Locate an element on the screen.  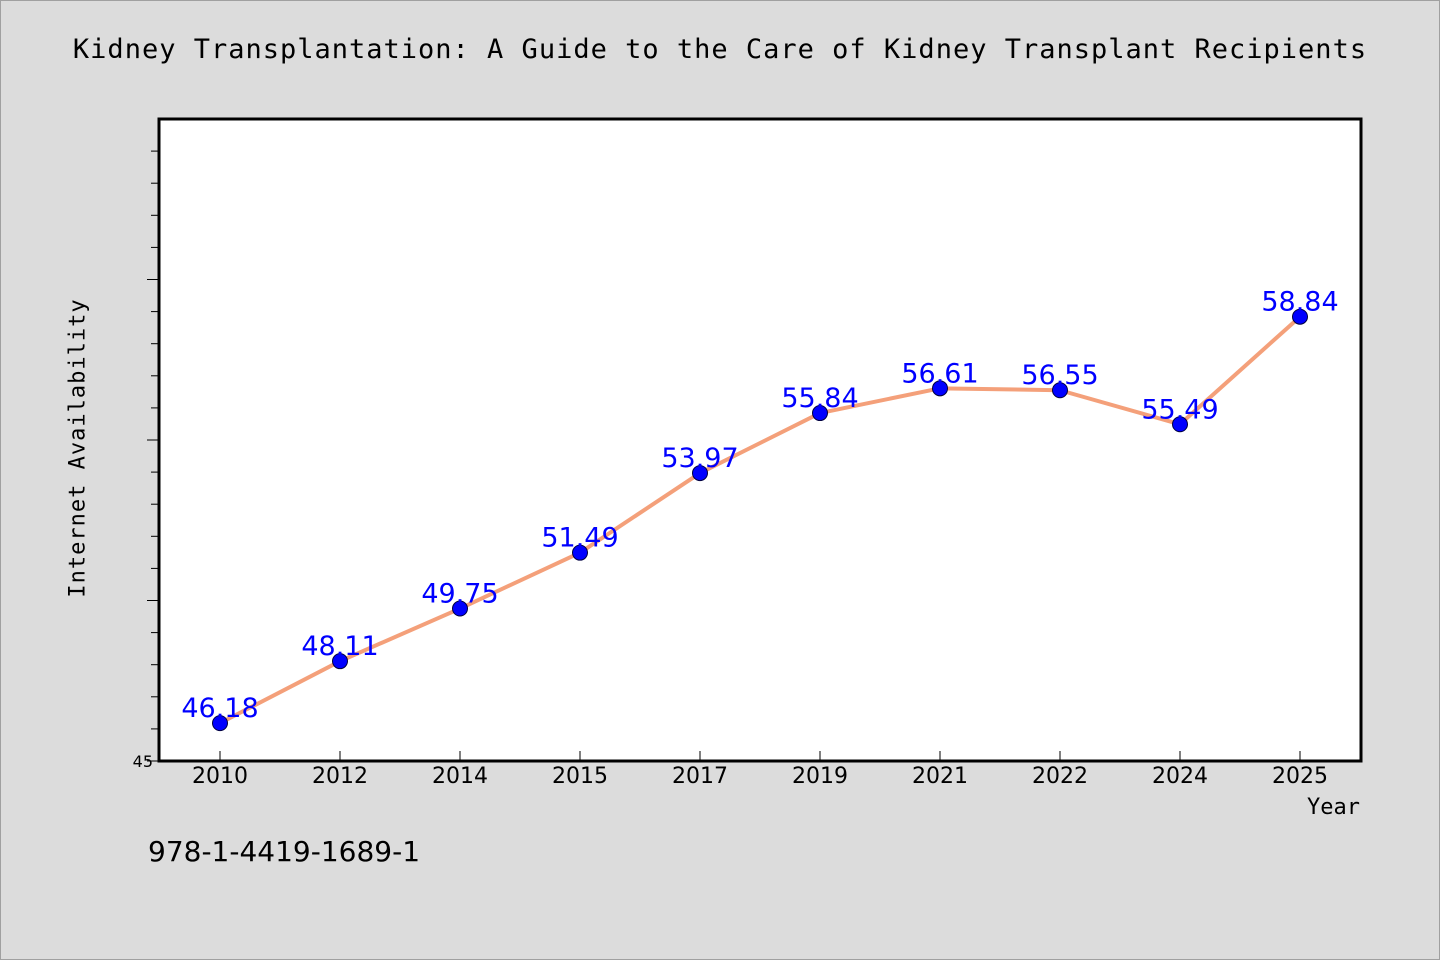
data-label: 56.55 is located at coordinates (1059, 375).